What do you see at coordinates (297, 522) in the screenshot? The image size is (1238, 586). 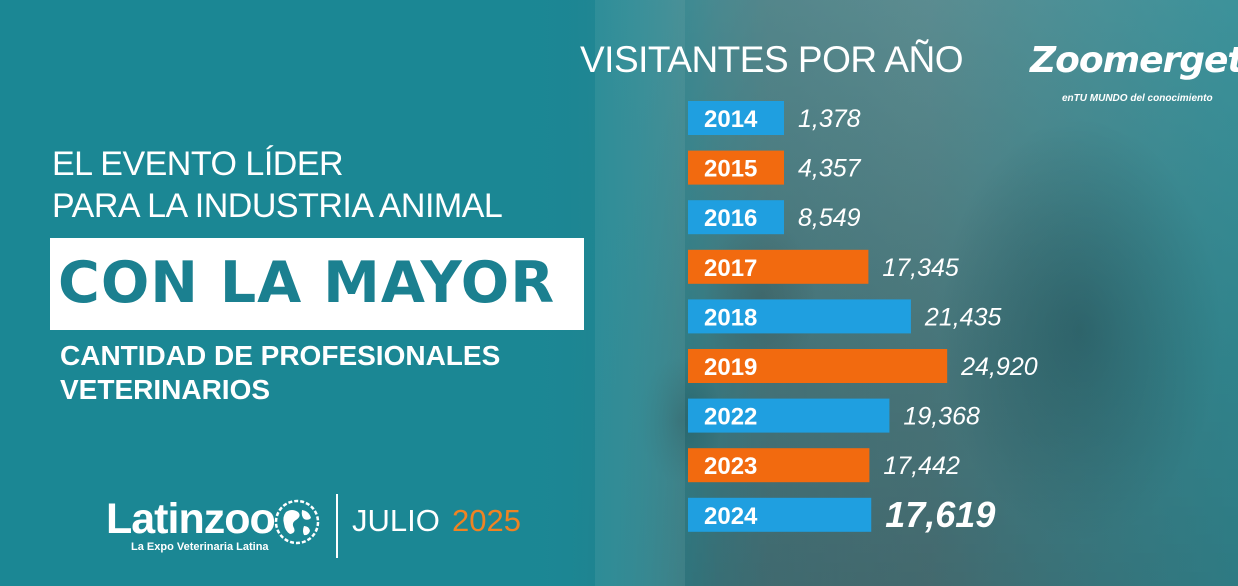 I see `globe-icon` at bounding box center [297, 522].